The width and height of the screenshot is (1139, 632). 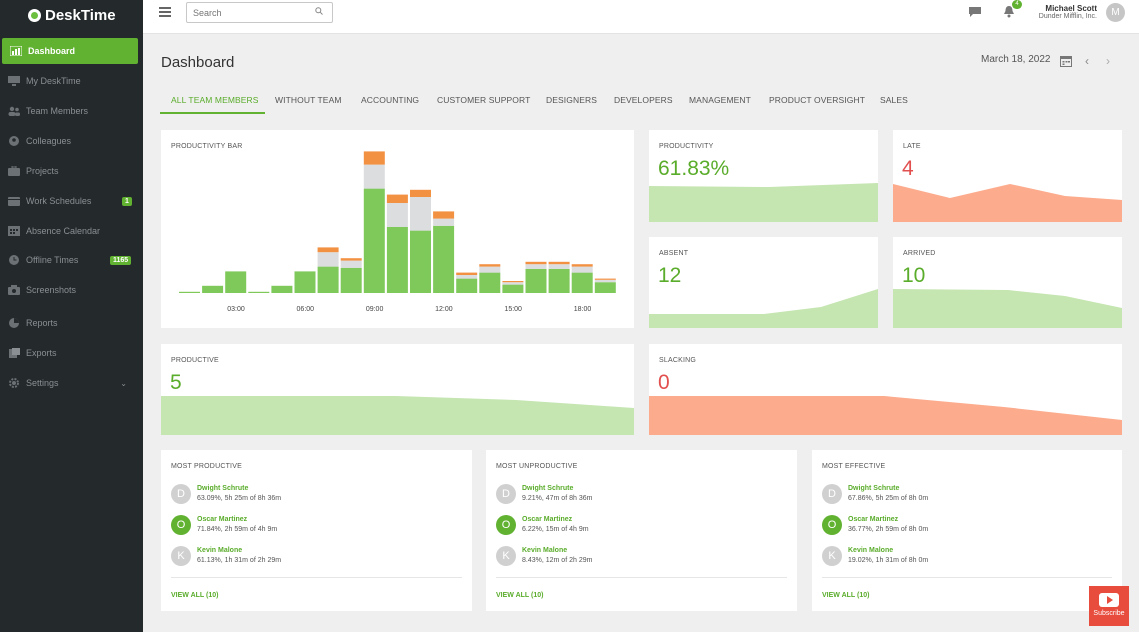 I want to click on tab-without-team: WITHOUT TEAM, so click(x=308, y=100).